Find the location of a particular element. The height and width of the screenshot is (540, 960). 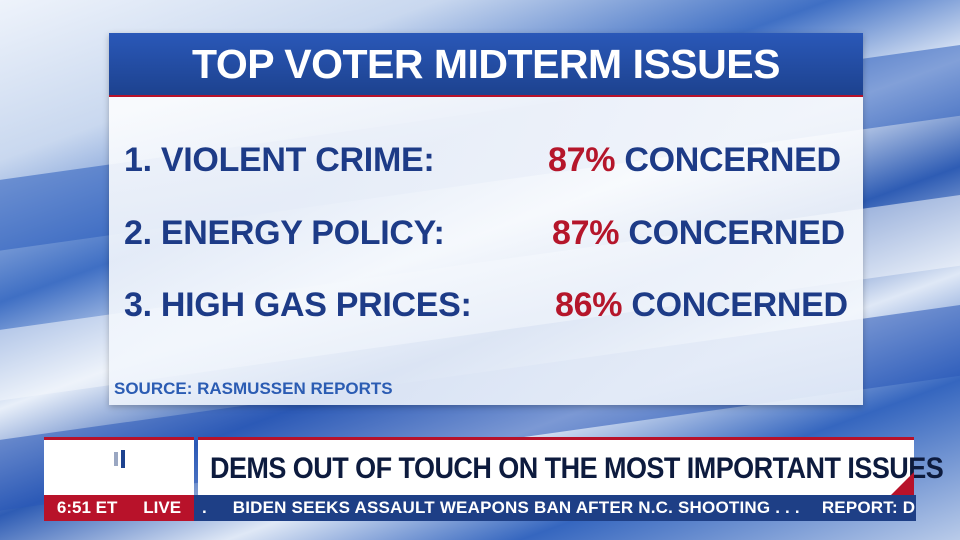

card-title: TOP VOTER MIDTERM ISSUES is located at coordinates (486, 63).